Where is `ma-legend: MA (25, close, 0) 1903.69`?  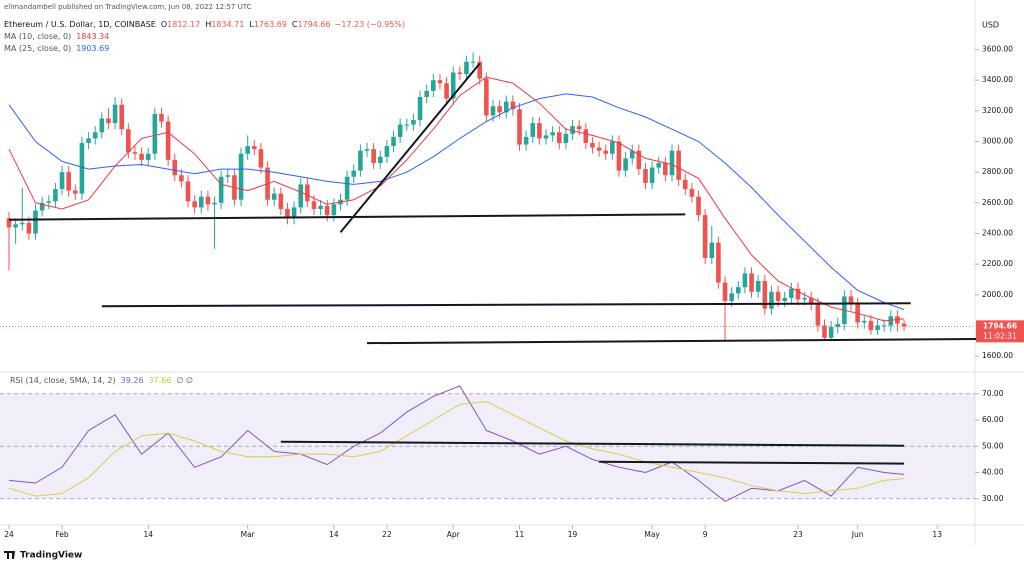
ma-legend: MA (25, close, 0) 1903.69 is located at coordinates (56, 48).